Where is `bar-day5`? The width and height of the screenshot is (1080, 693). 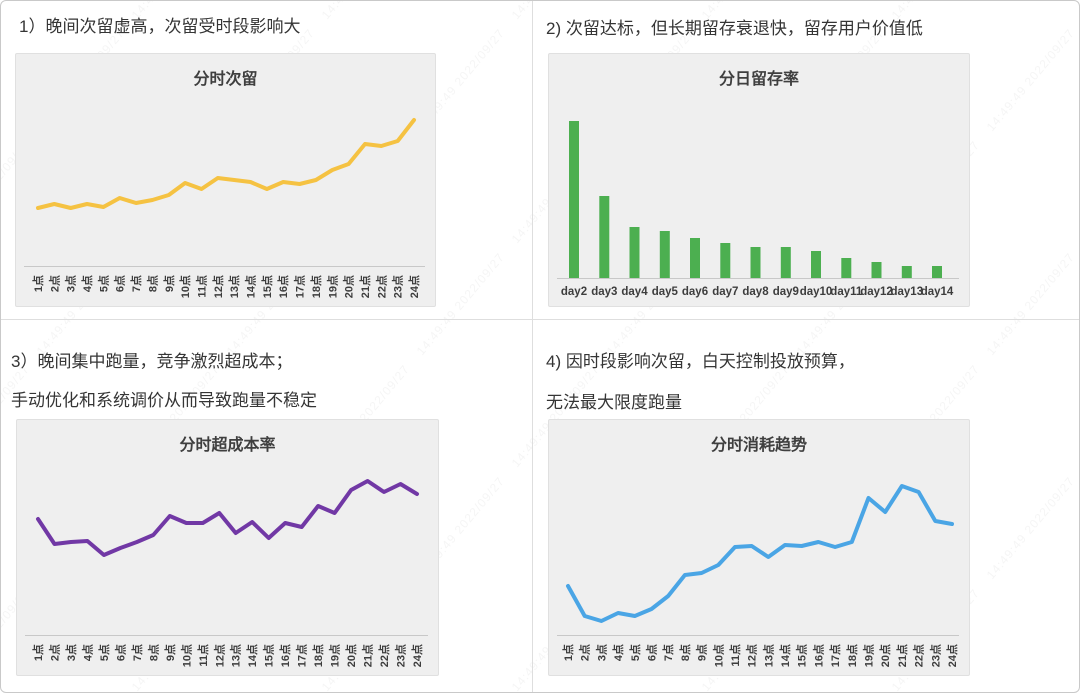
bar-day5 is located at coordinates (664, 254).